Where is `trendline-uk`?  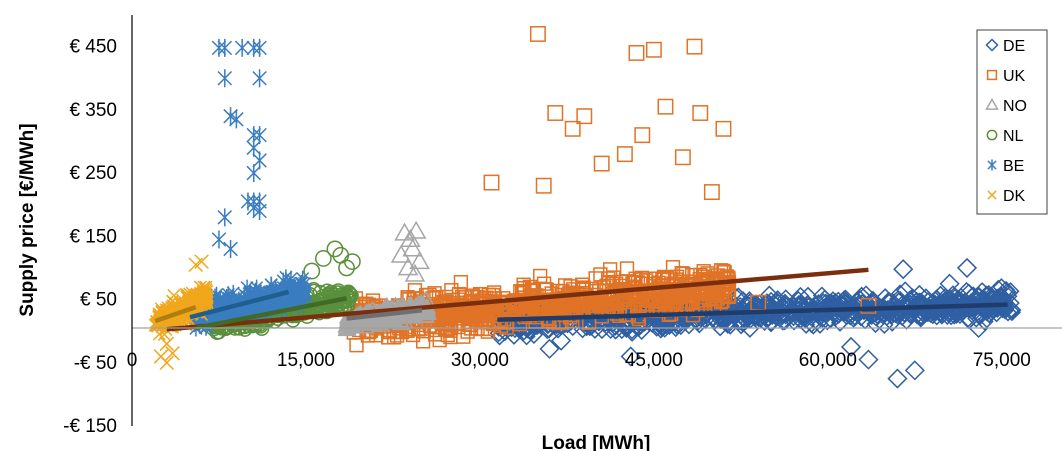
trendline-uk is located at coordinates (517, 299).